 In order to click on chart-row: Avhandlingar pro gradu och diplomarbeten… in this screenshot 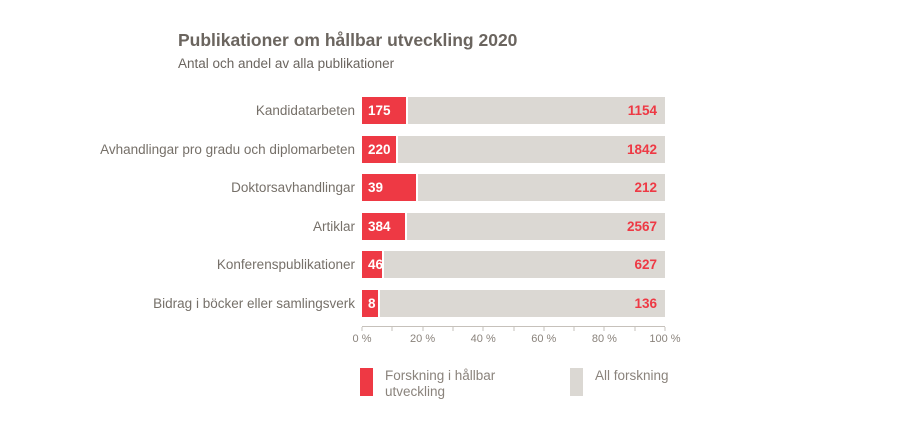, I will do `click(332, 149)`.